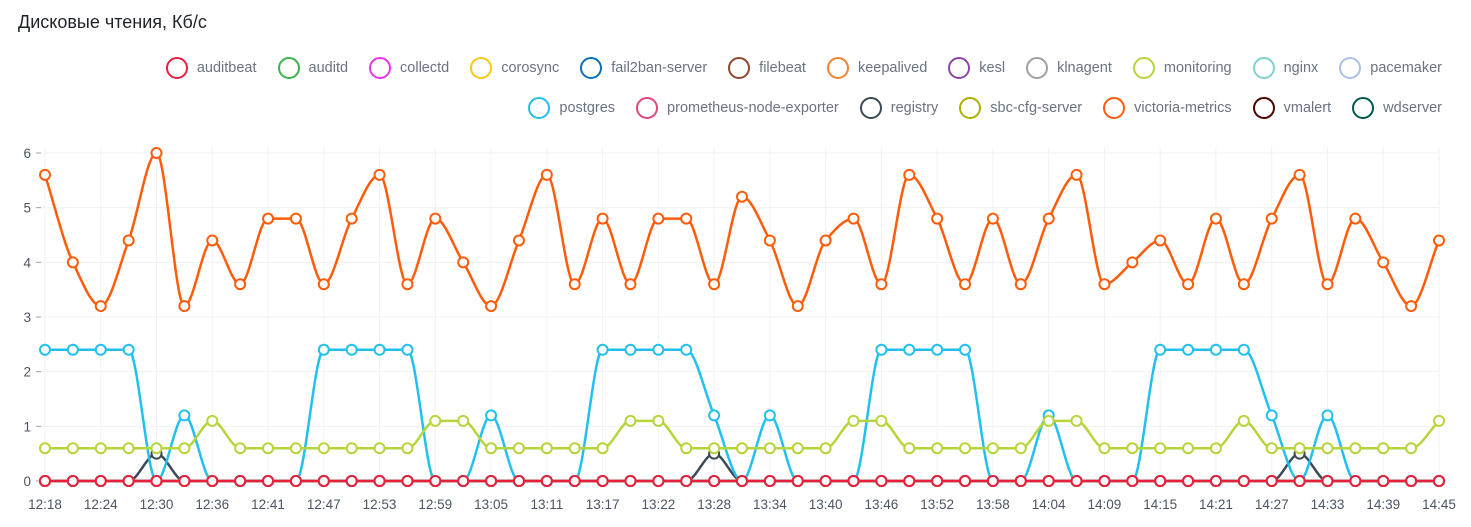 This screenshot has height=527, width=1471. Describe the element at coordinates (643, 67) in the screenshot. I see `legend-item-fail2ban-server: fail2ban-server` at that location.